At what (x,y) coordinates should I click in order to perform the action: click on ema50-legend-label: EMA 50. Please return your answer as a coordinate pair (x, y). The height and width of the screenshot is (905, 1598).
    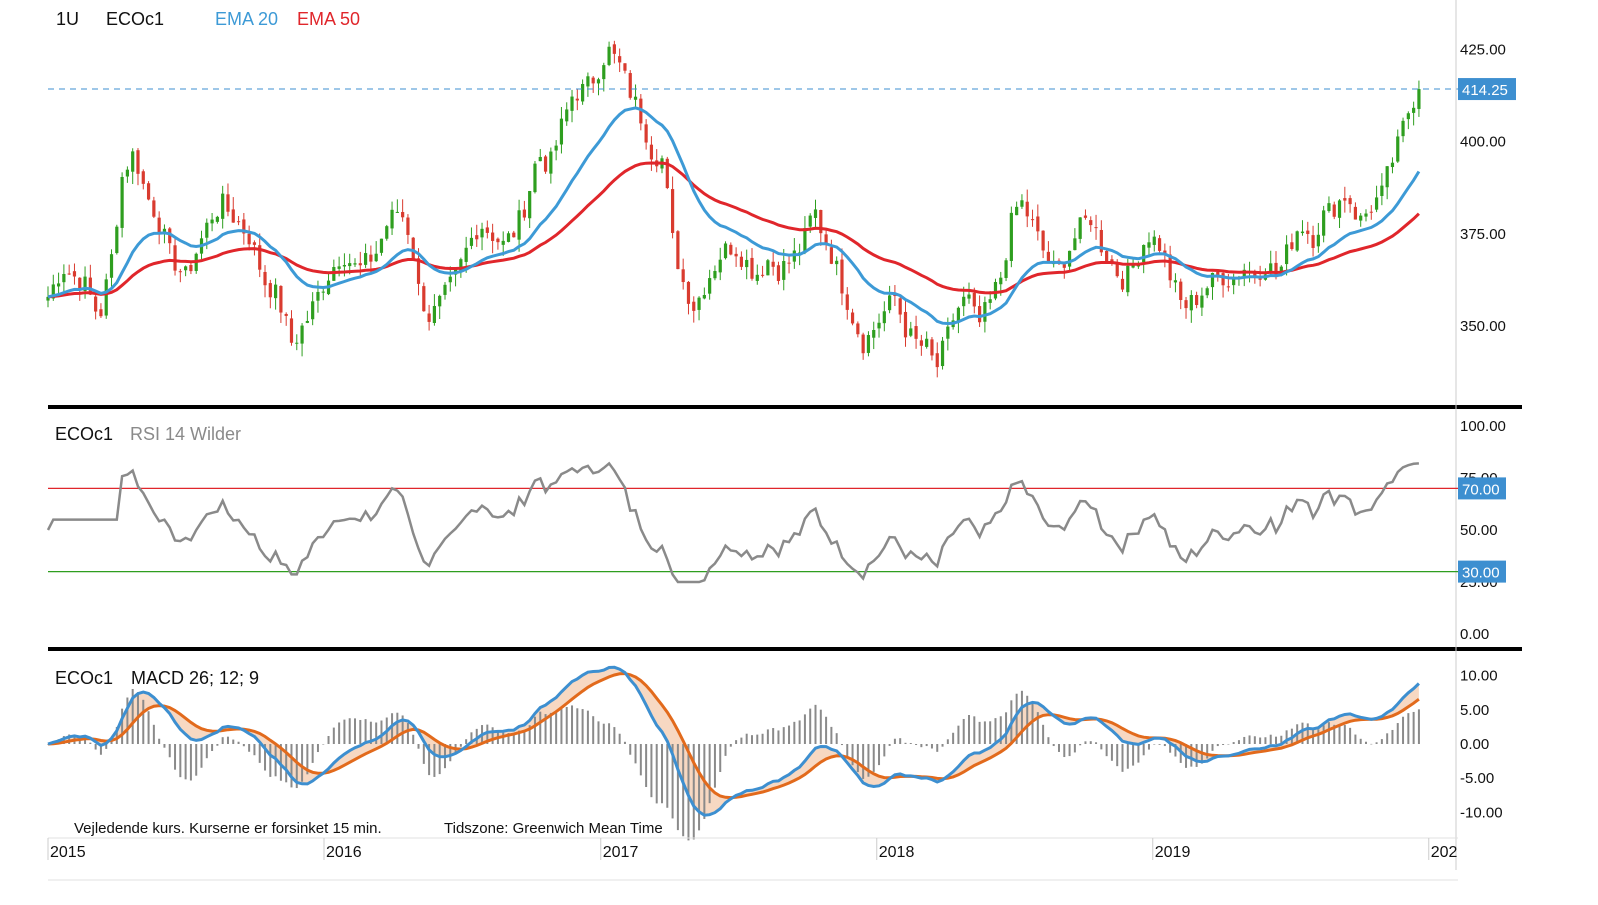
    Looking at the image, I should click on (328, 19).